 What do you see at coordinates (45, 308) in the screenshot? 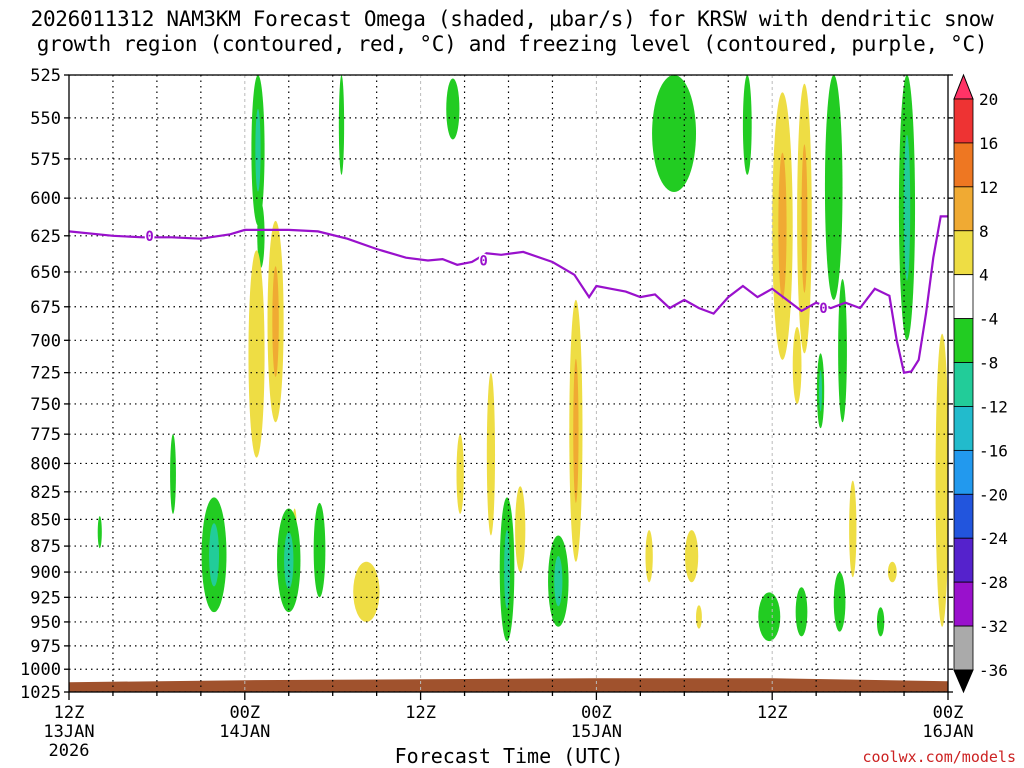
I see `y-tick-label: 675` at bounding box center [45, 308].